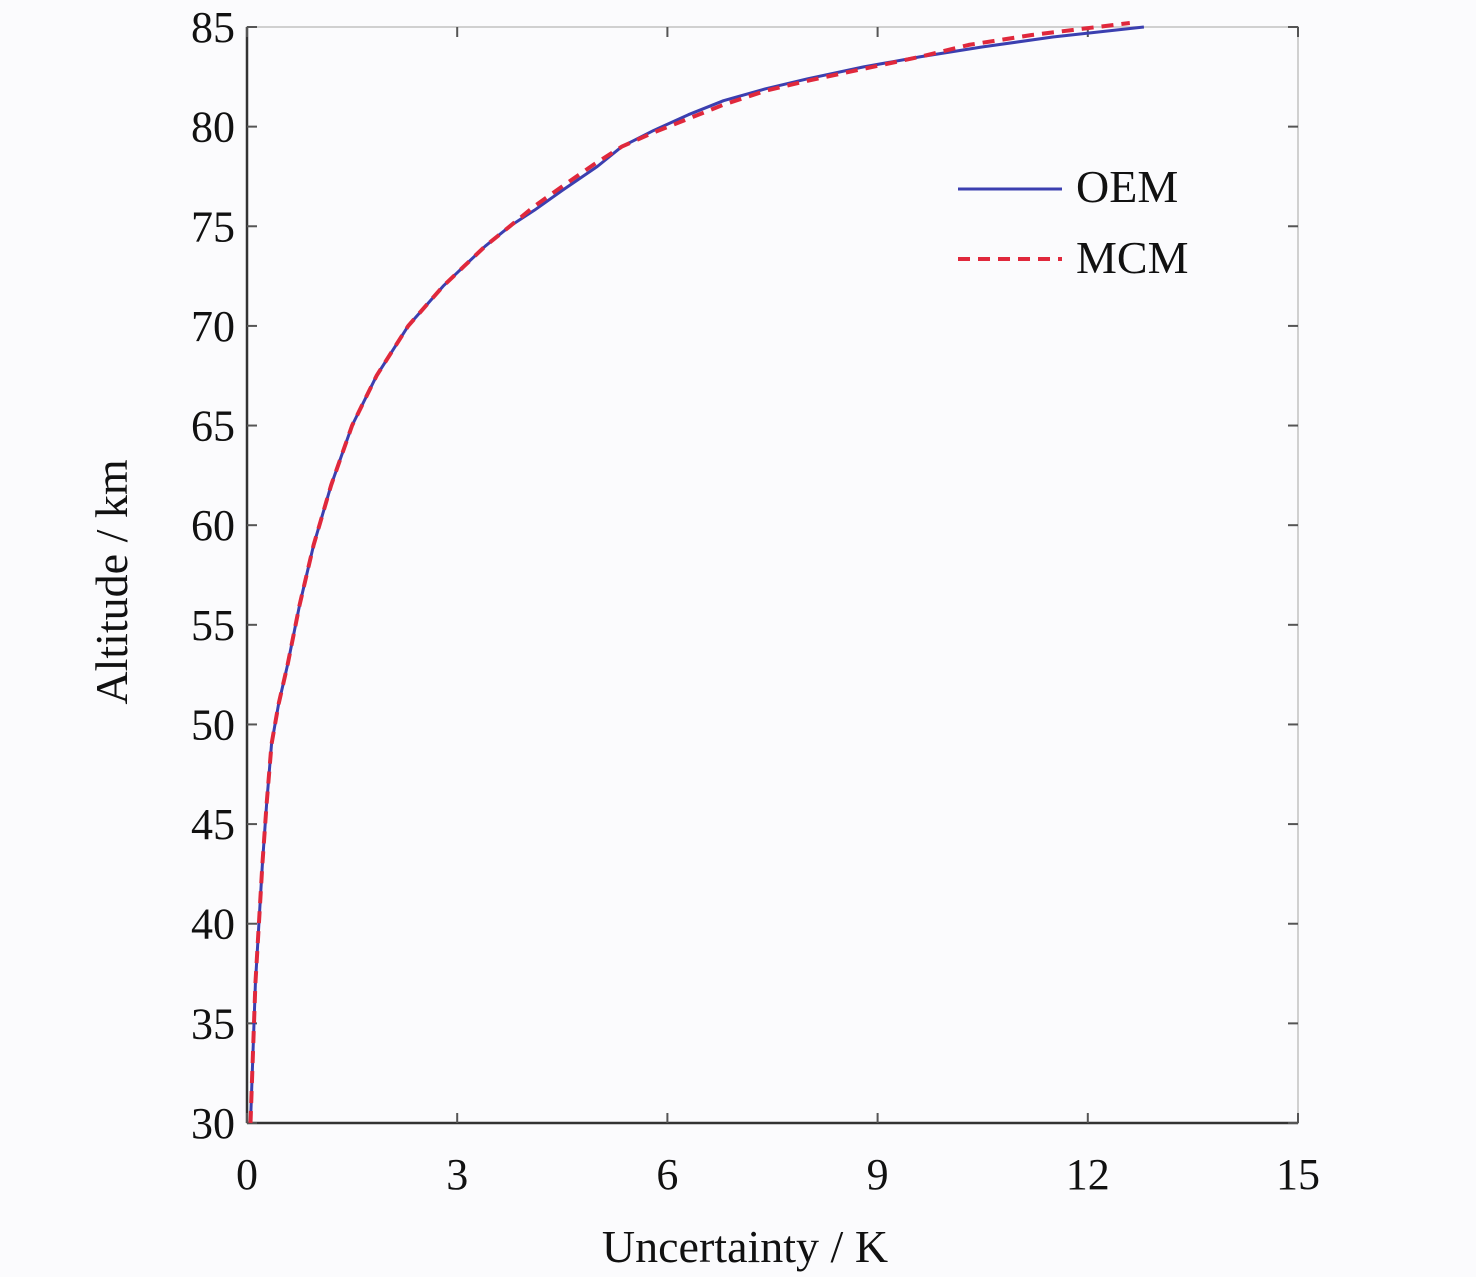 Image resolution: width=1476 pixels, height=1277 pixels. Describe the element at coordinates (111, 582) in the screenshot. I see `y-axis-title: Altitude / km` at that location.